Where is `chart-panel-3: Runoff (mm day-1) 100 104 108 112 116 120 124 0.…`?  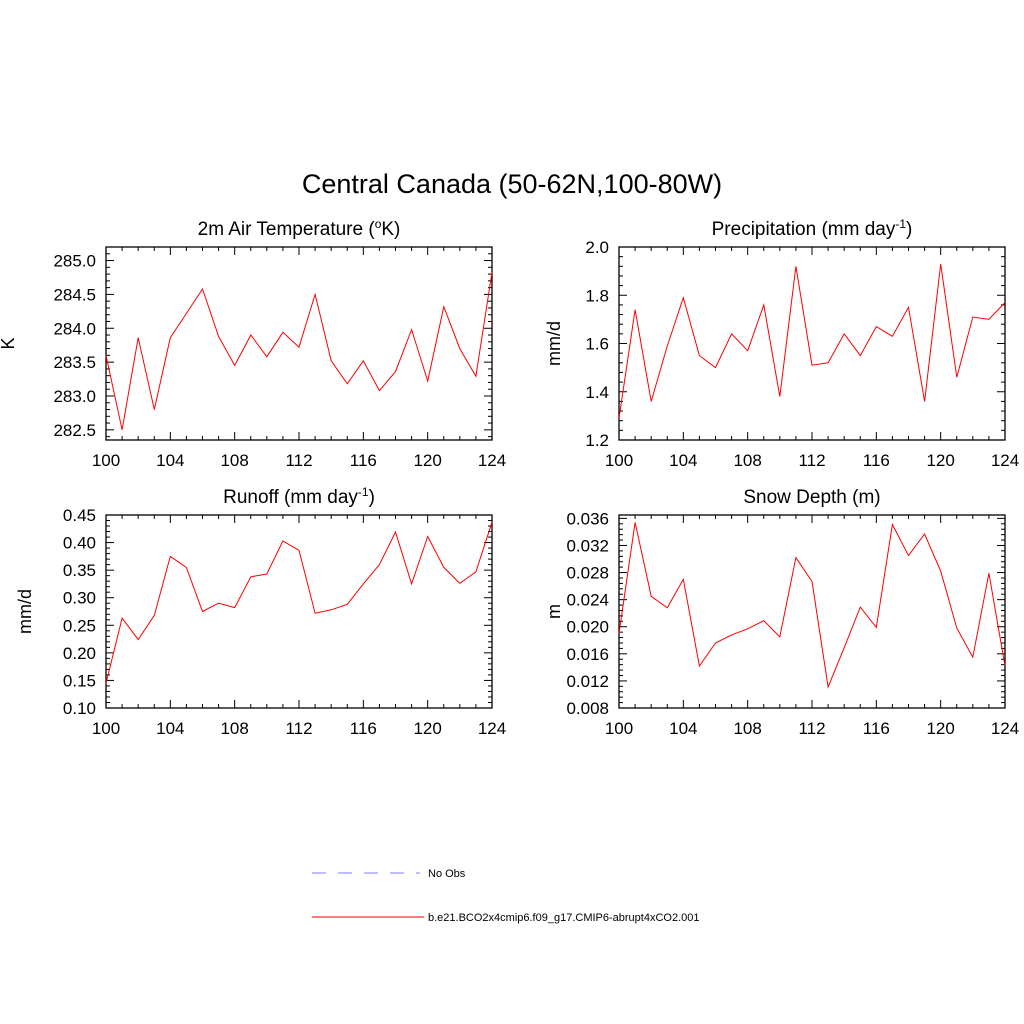
chart-panel-3: Runoff (mm day-1) 100 104 108 112 116 120 124 0.… is located at coordinates (260, 611).